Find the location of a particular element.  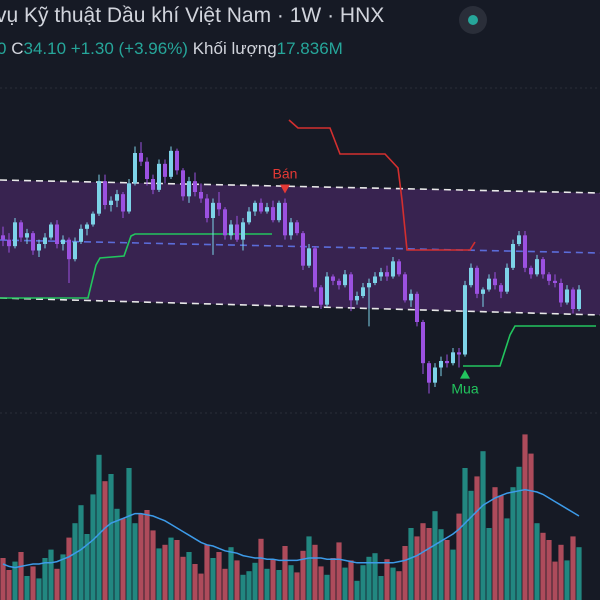

status-dot-icon is located at coordinates (473, 20).